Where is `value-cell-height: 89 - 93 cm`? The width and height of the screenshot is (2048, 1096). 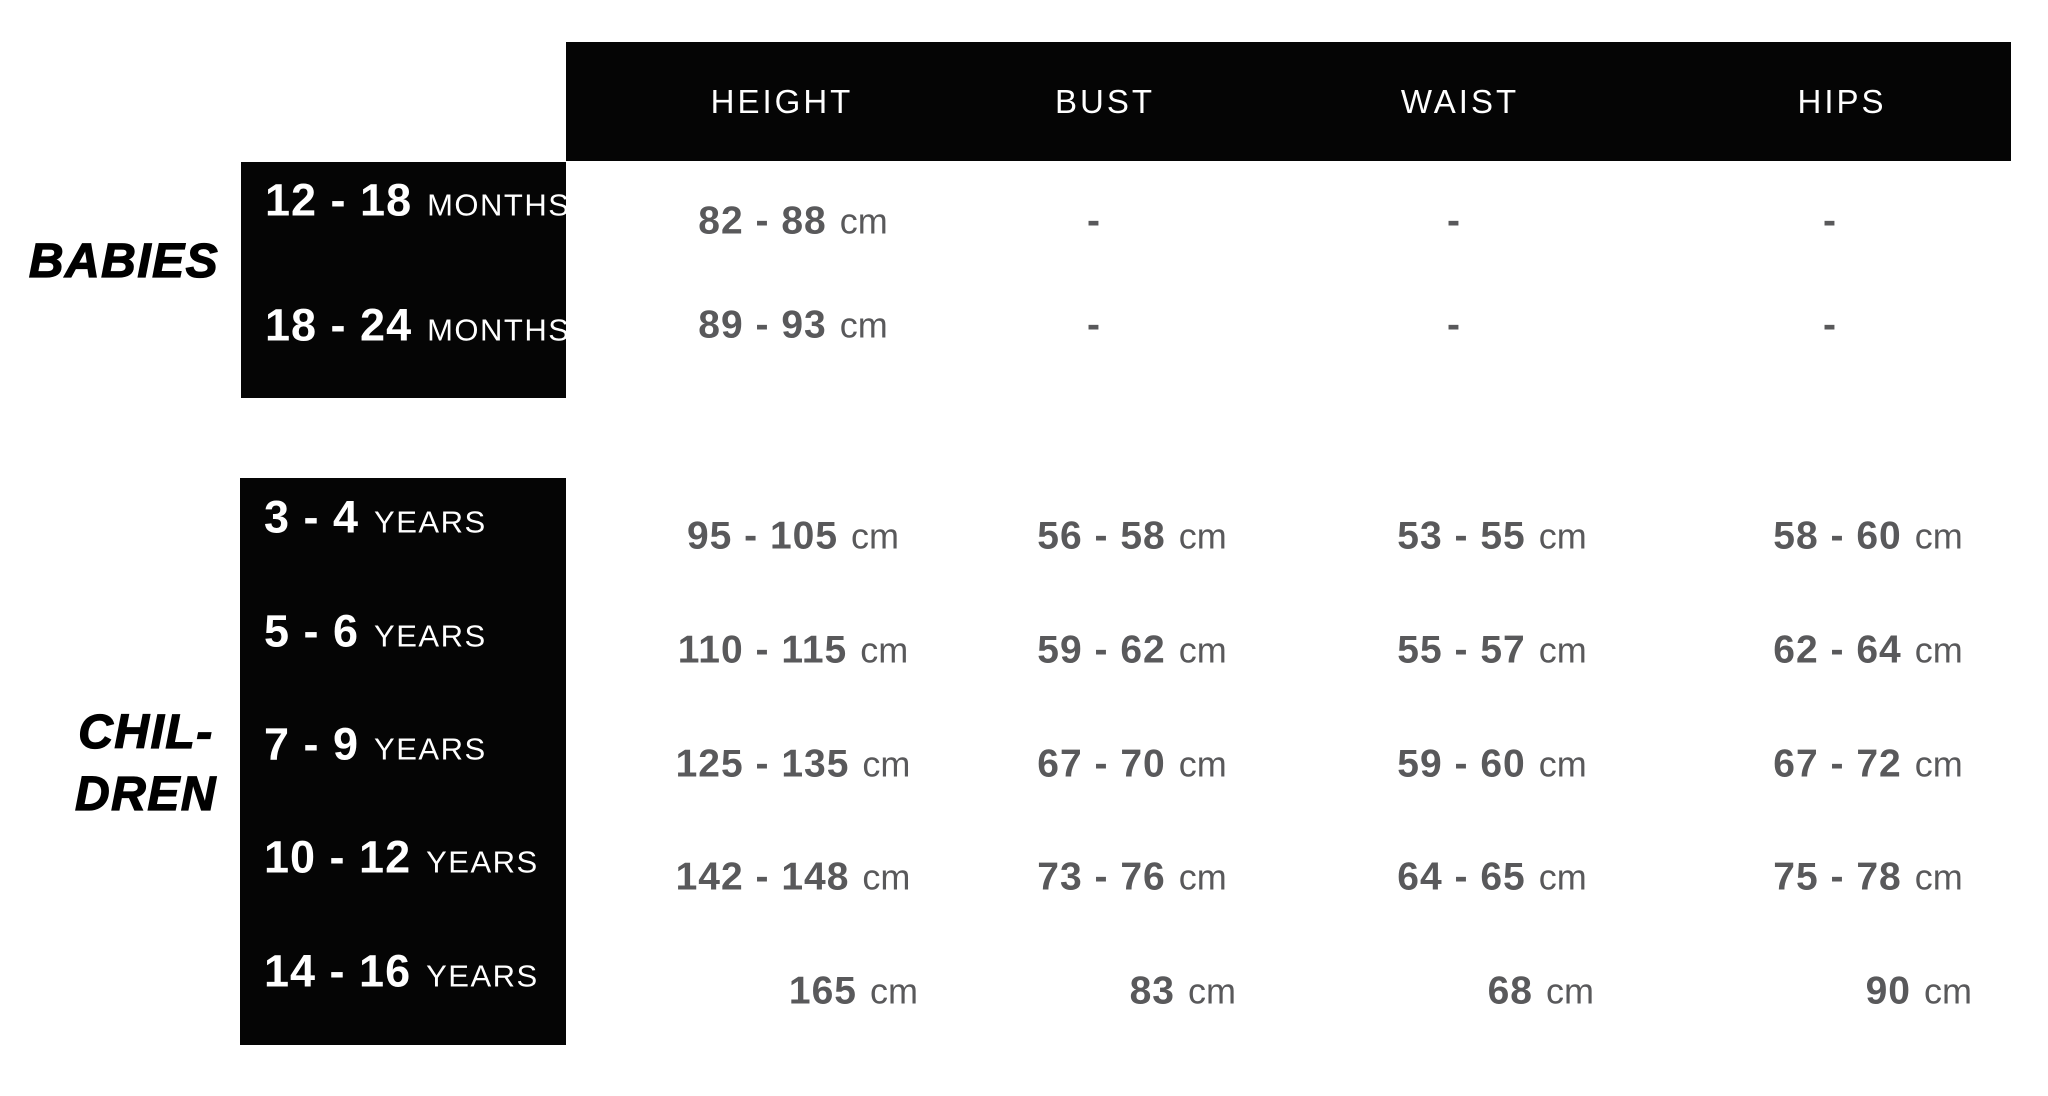
value-cell-height: 89 - 93 cm is located at coordinates (793, 325).